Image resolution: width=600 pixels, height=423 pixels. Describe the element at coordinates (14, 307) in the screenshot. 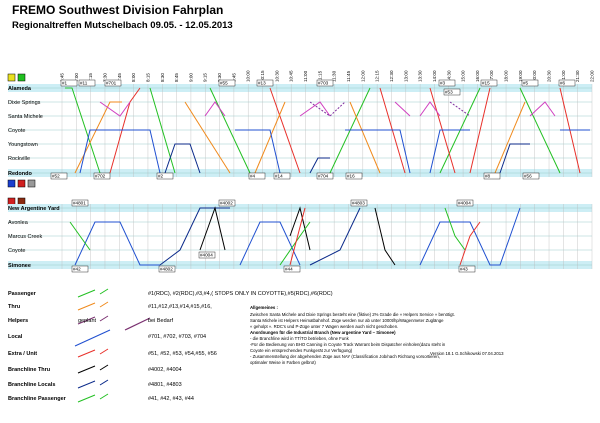

I see `legend-label: Thru` at that location.